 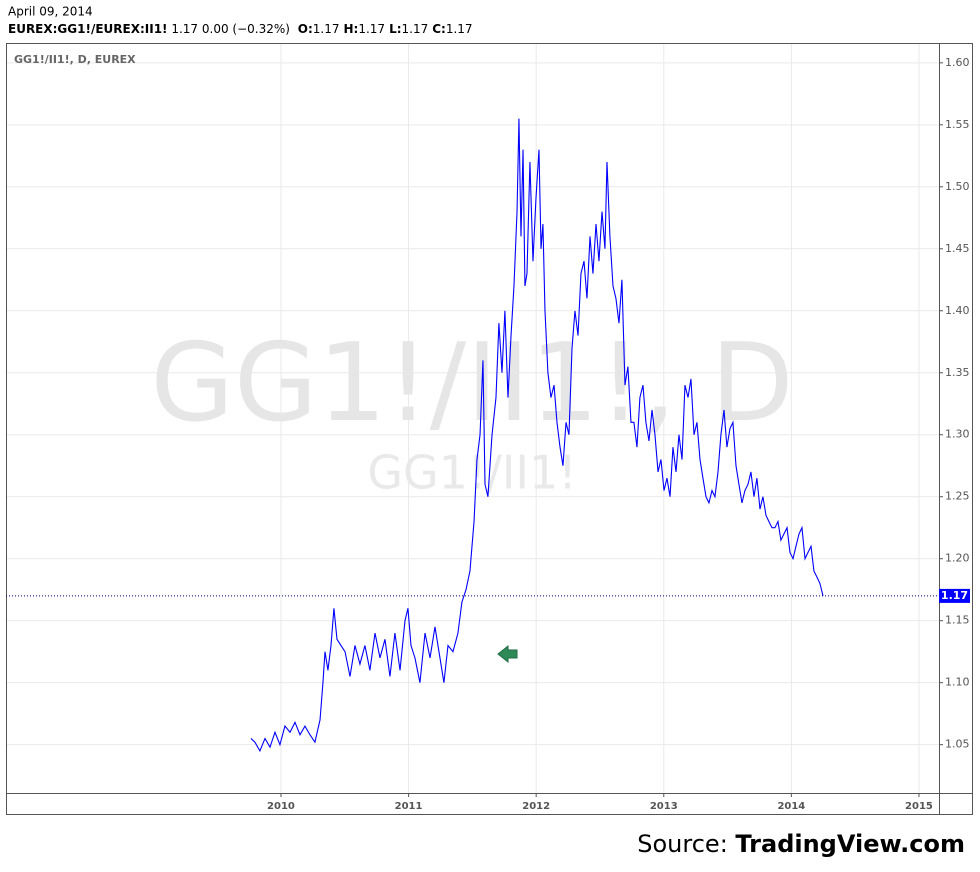 What do you see at coordinates (50, 12) in the screenshot?
I see `date: April 09, 2014` at bounding box center [50, 12].